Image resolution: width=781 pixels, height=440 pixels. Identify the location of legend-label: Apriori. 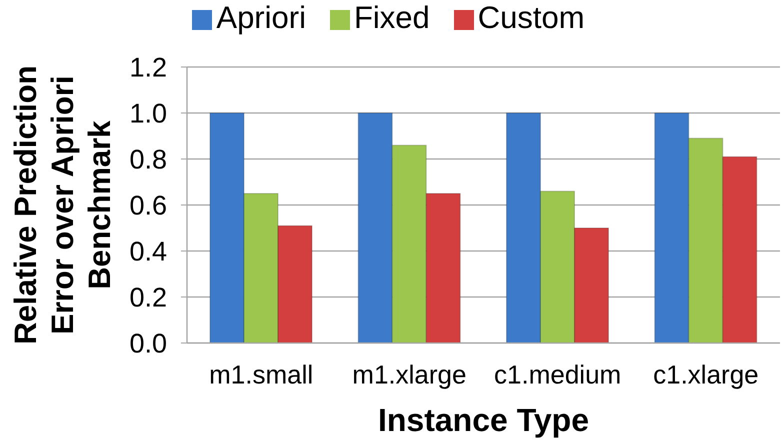
(261, 17).